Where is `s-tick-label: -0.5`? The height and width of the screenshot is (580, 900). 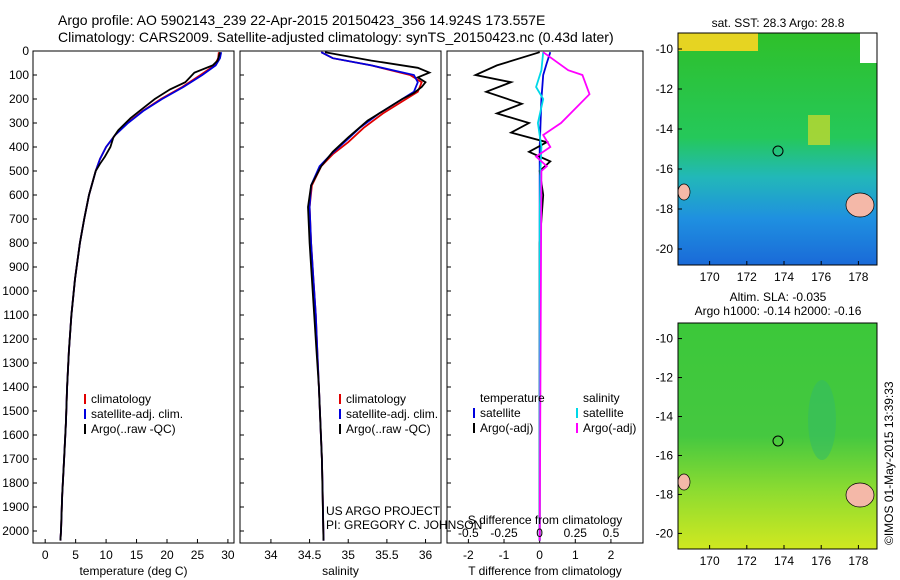 s-tick-label: -0.5 is located at coordinates (468, 533).